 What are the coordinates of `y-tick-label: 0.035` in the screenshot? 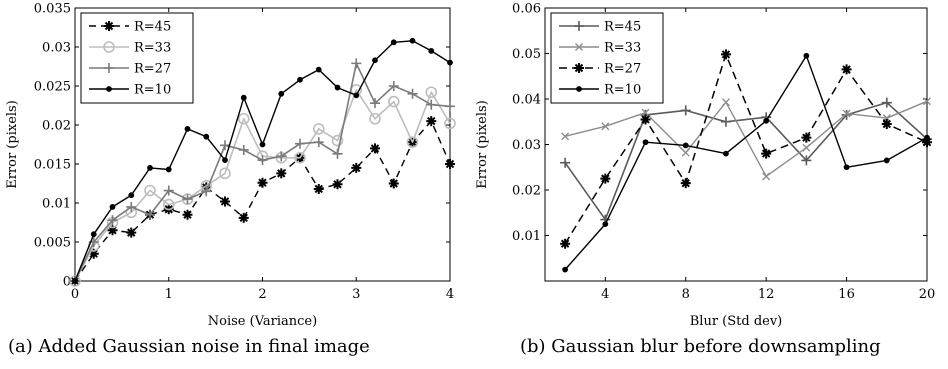 It's located at (52, 9).